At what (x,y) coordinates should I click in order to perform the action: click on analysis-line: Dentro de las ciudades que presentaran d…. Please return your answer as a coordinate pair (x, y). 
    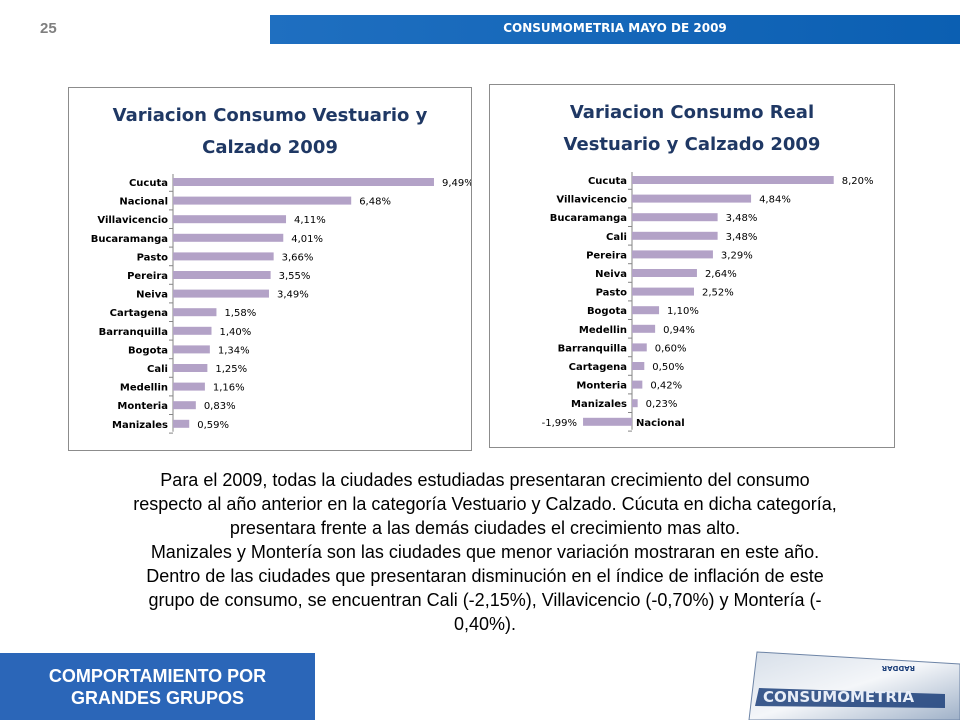
    Looking at the image, I should click on (485, 576).